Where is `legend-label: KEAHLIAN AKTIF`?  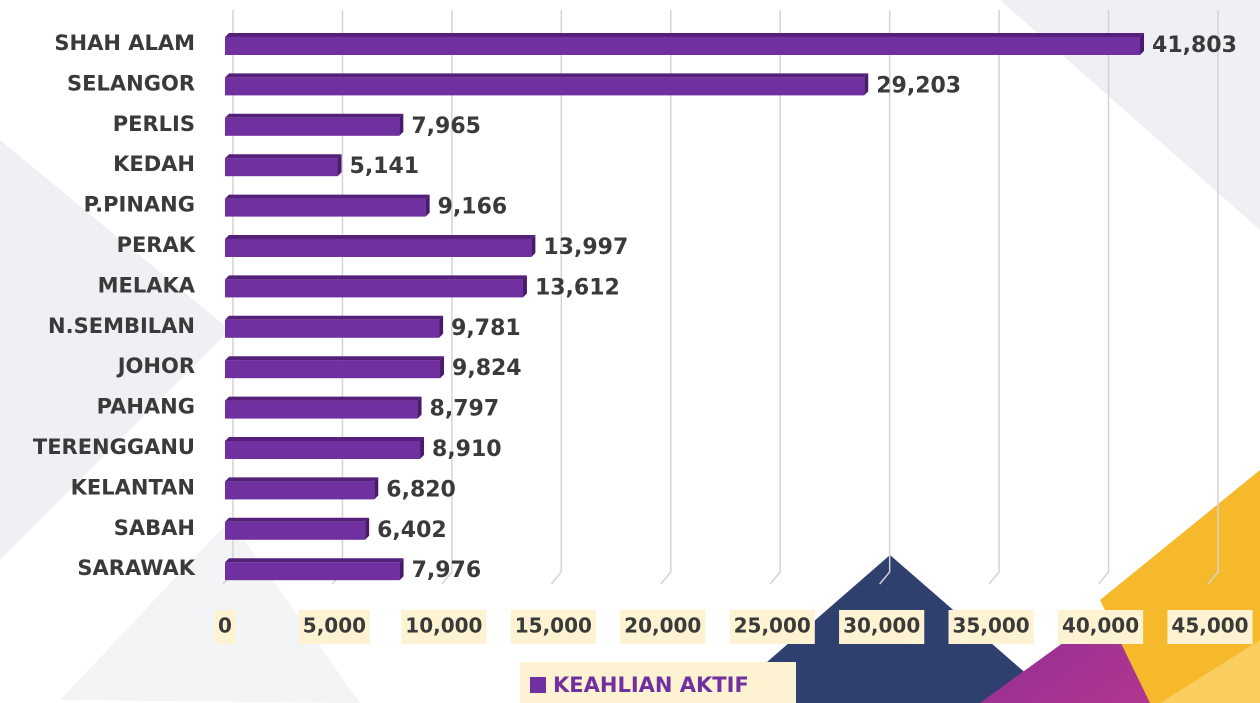 legend-label: KEAHLIAN AKTIF is located at coordinates (651, 685).